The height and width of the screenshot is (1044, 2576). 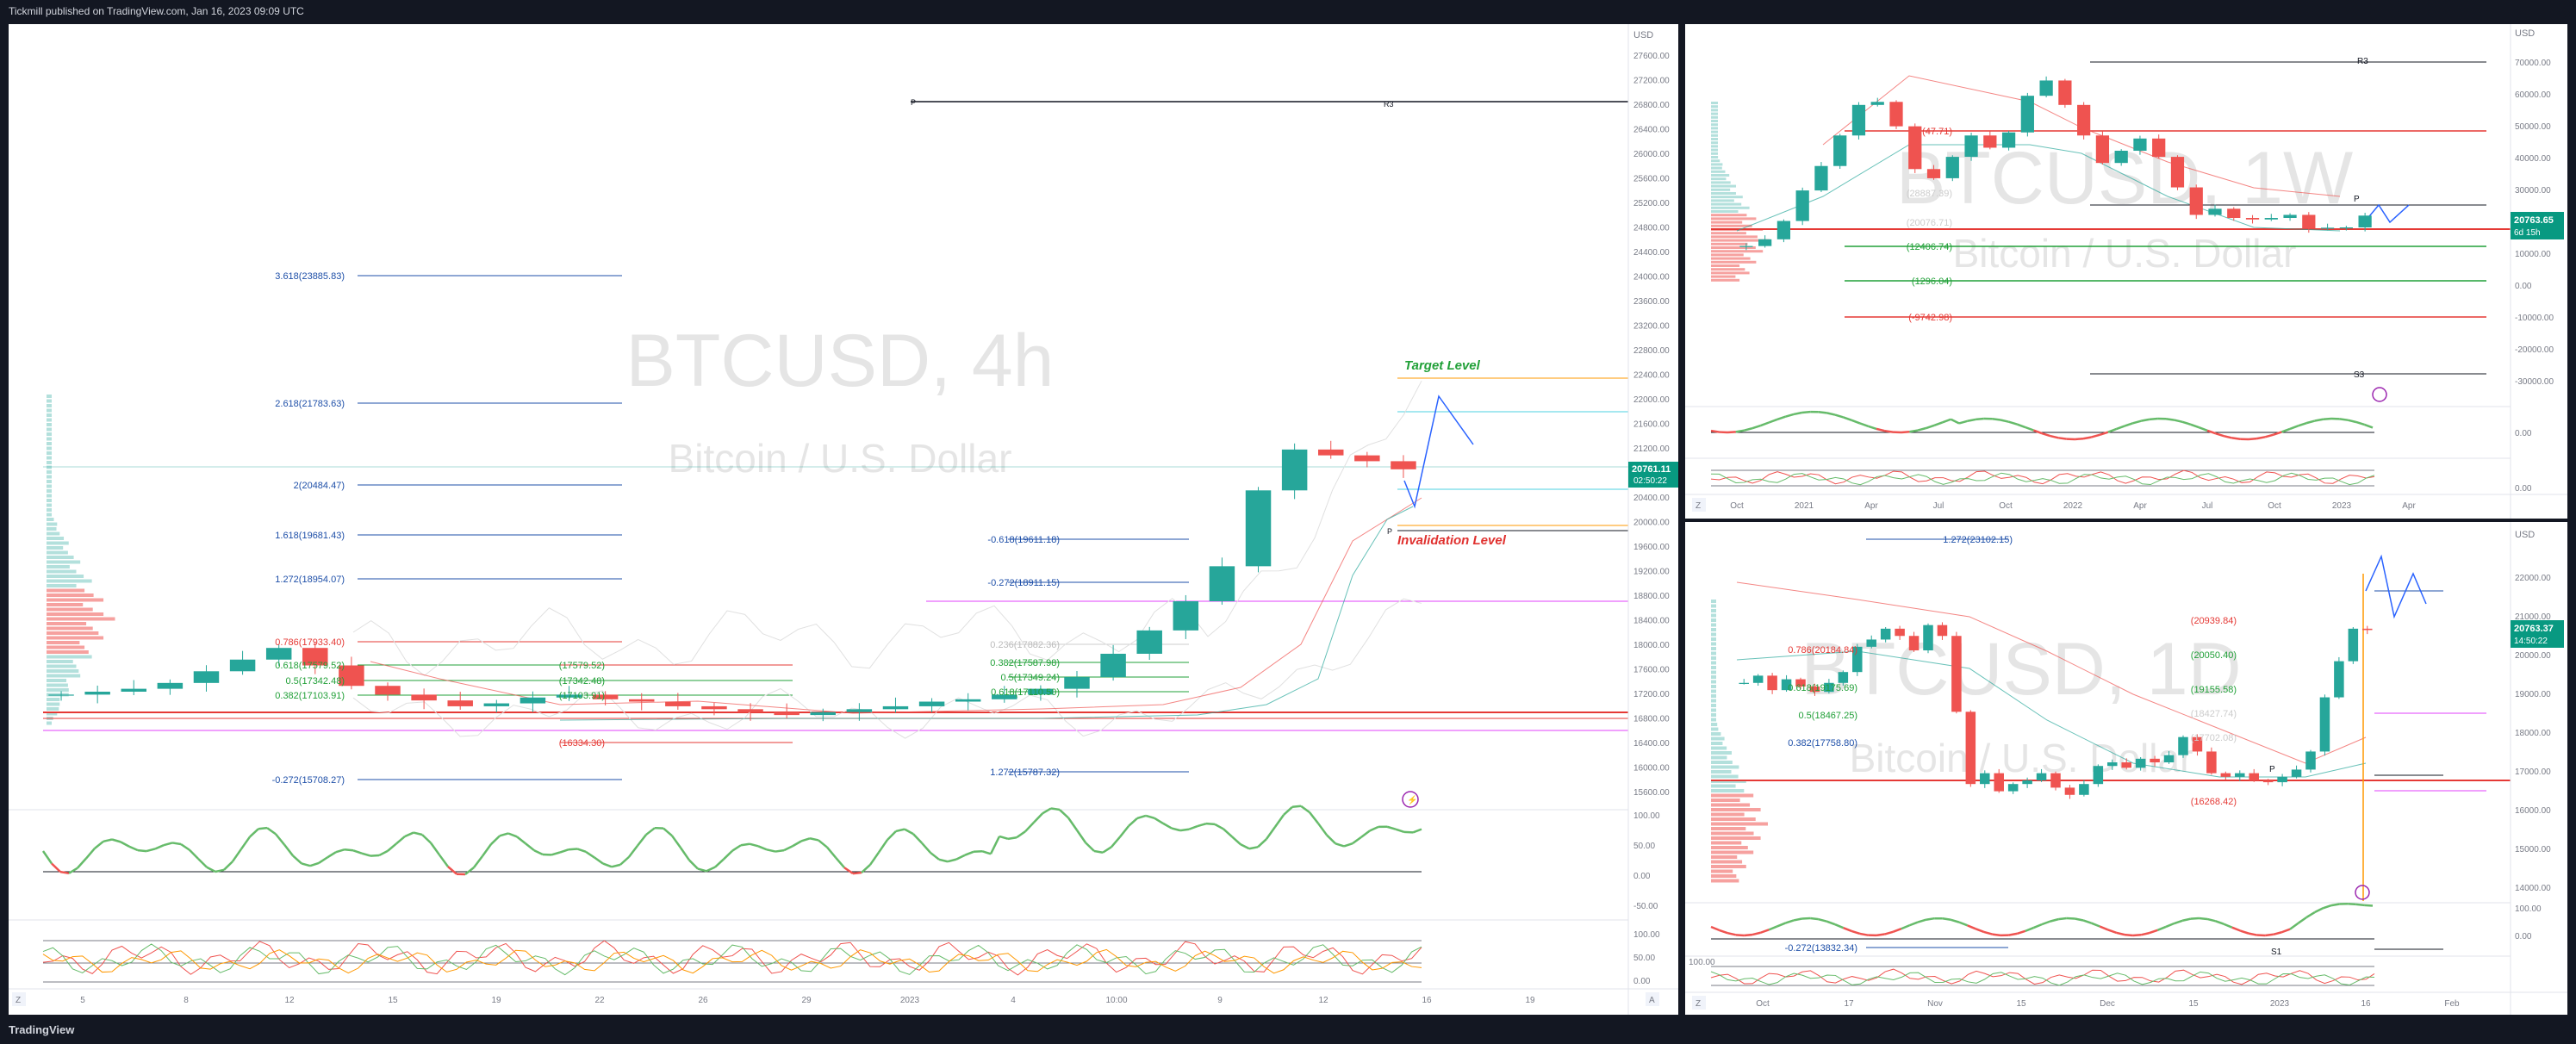 I want to click on fib-label: -0.618(19611.18), so click(x=1024, y=540).